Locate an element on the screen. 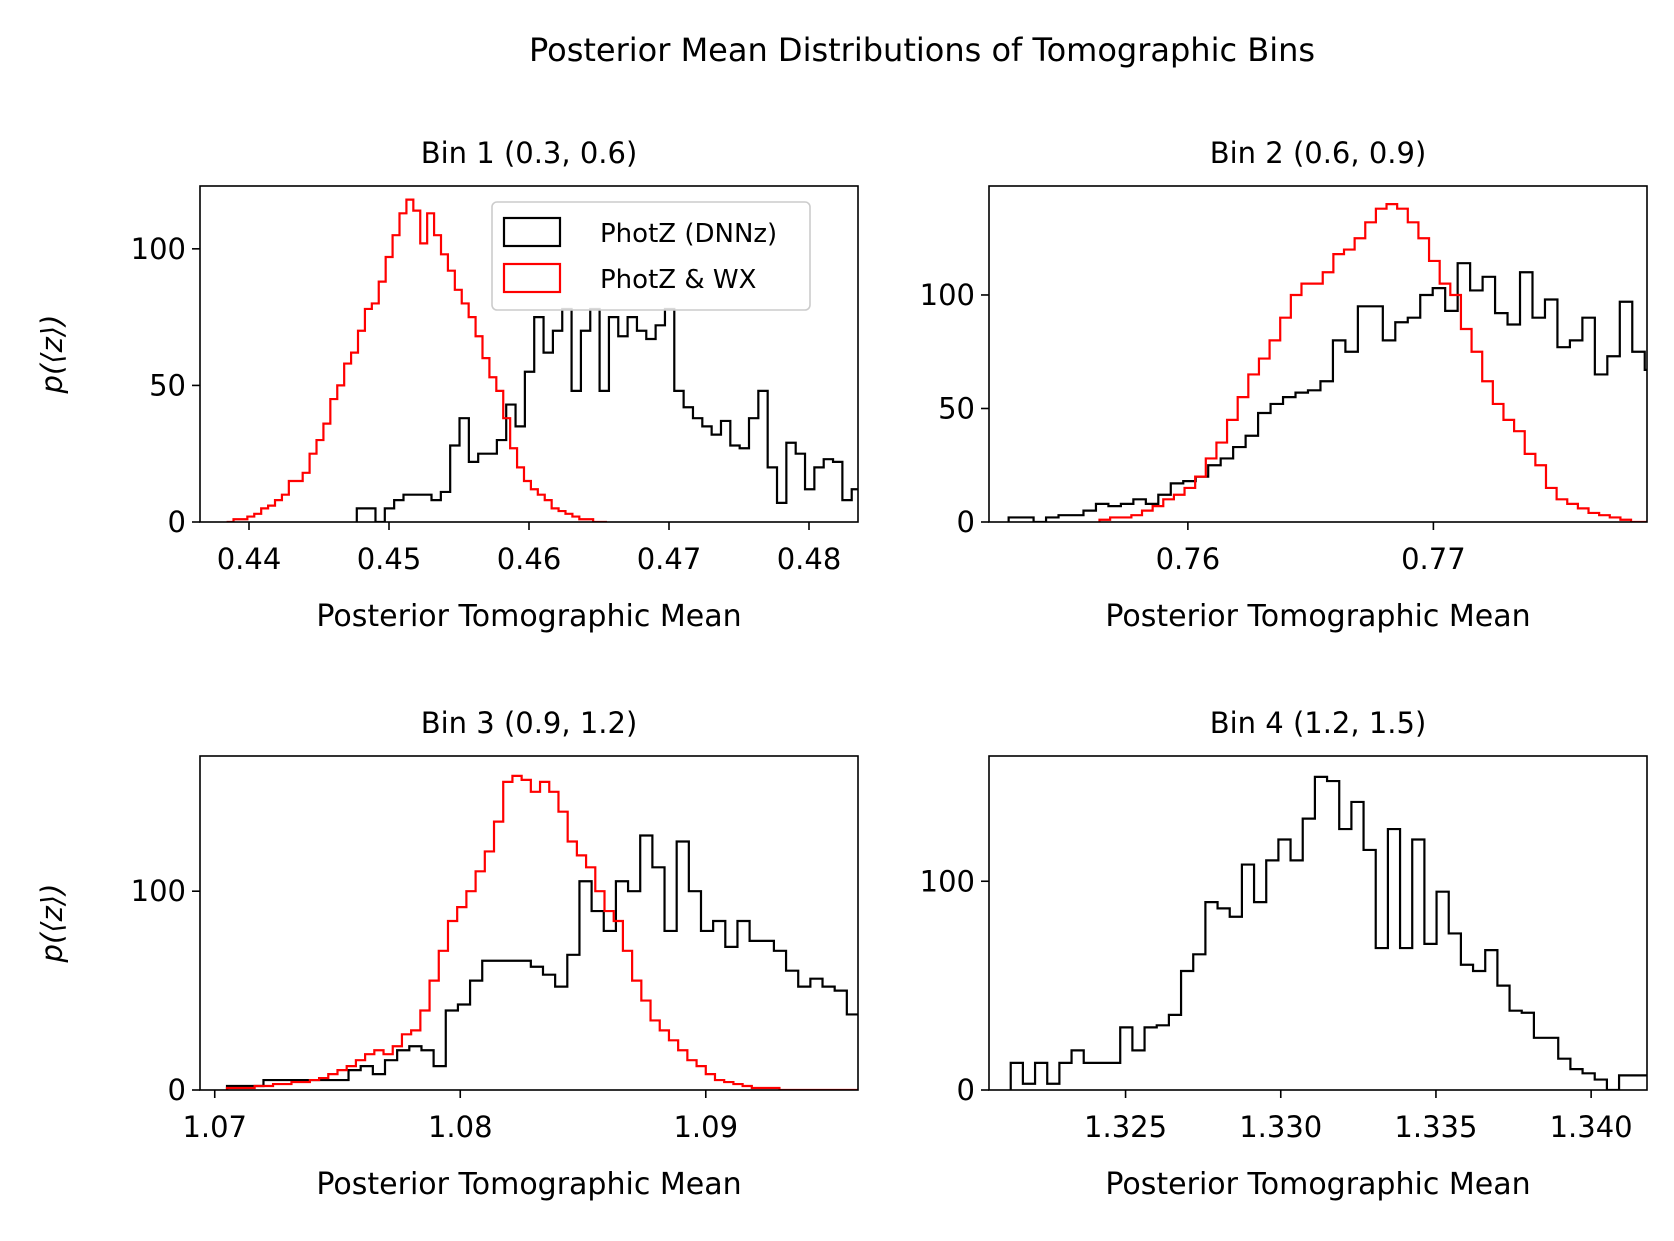 Image resolution: width=1674 pixels, height=1241 pixels. subplot-title: Bin 4 (1.2, 1.5) is located at coordinates (1318, 723).